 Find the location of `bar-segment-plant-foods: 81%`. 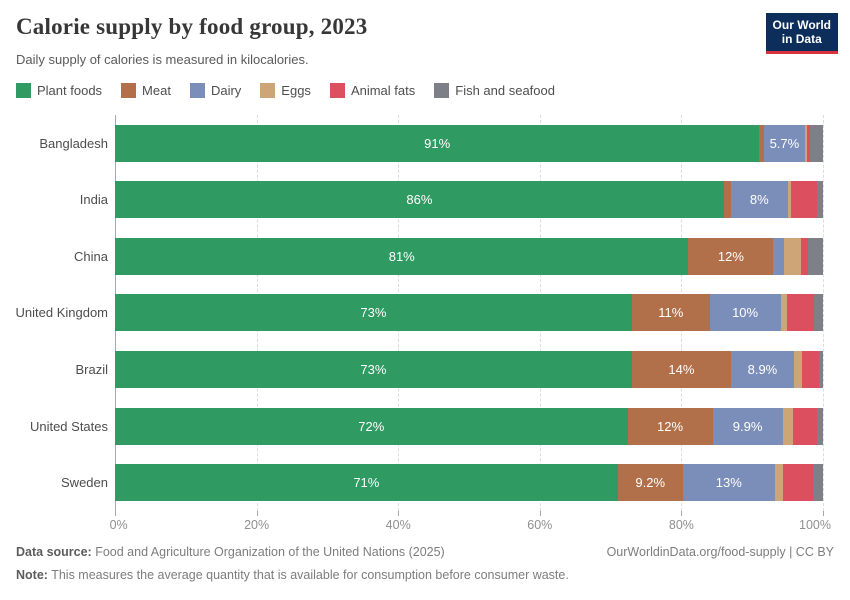

bar-segment-plant-foods: 81% is located at coordinates (402, 256).